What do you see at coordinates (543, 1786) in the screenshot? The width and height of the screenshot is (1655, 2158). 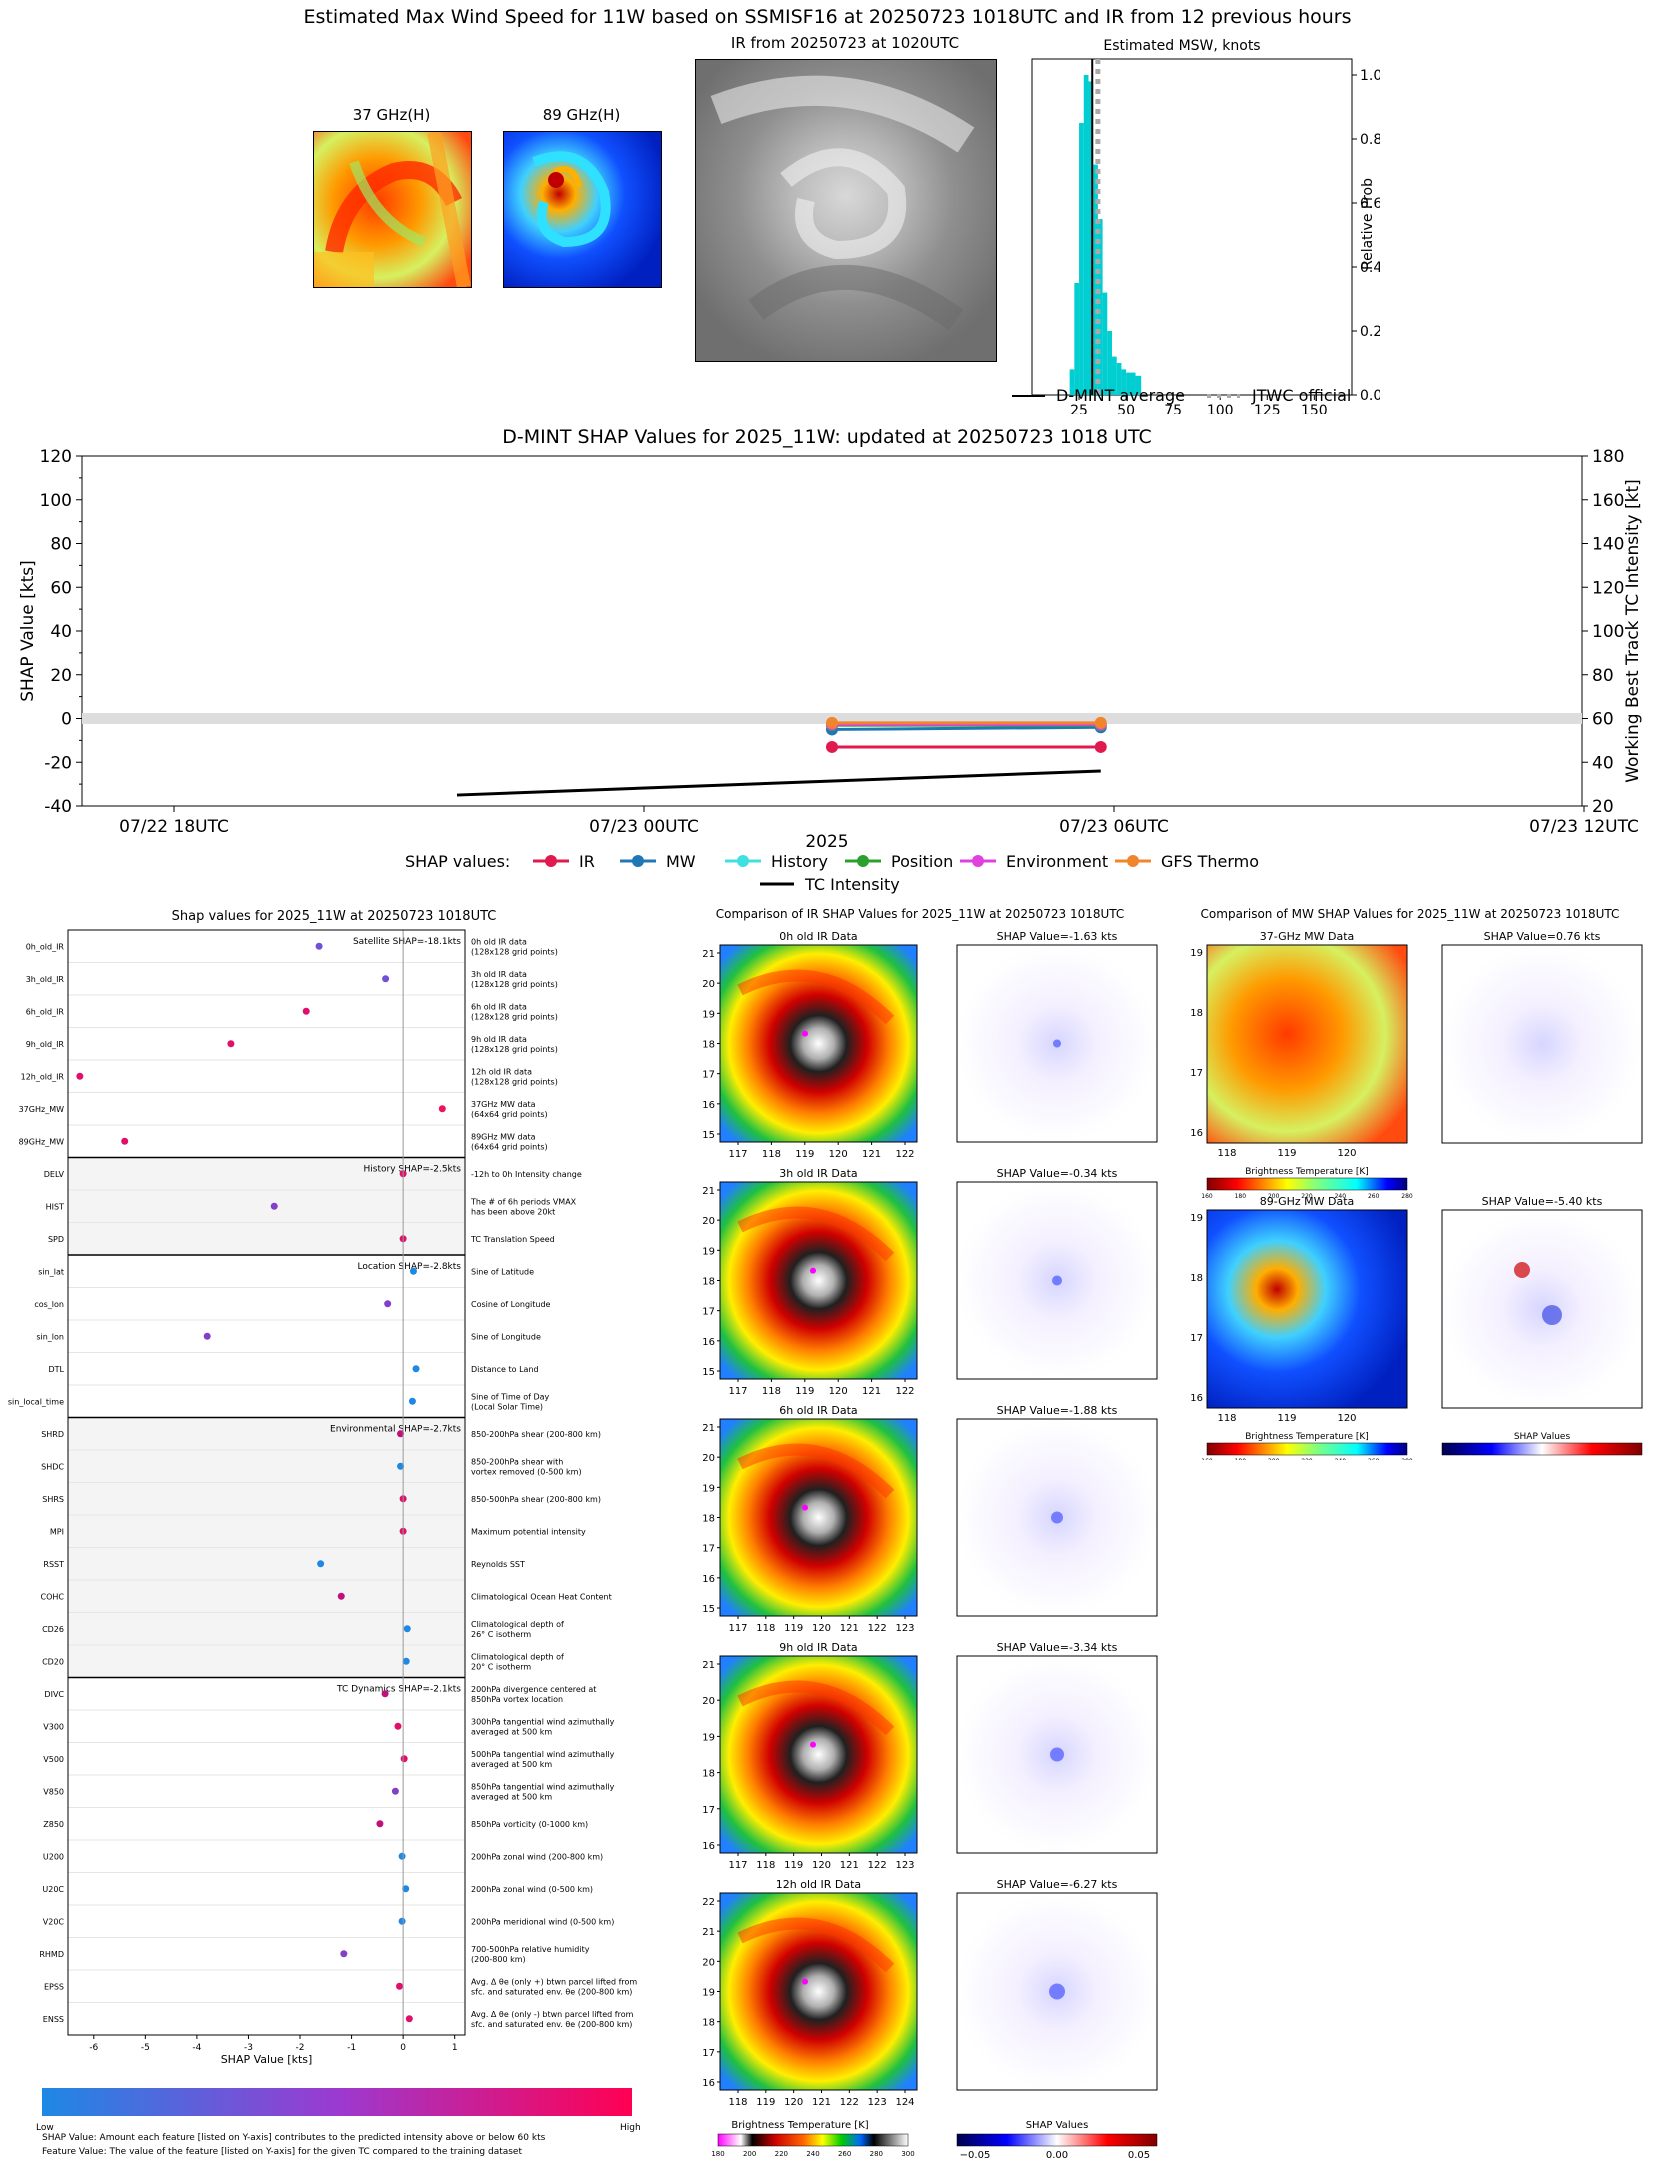 I see `feature-desc-V850-0: 850hPa tangential wind azimuthally` at bounding box center [543, 1786].